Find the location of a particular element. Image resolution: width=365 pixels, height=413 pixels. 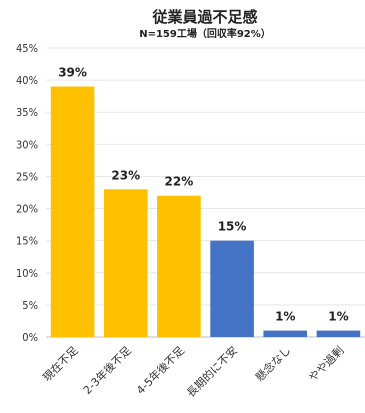

y-tick-label: 30% is located at coordinates (27, 144).